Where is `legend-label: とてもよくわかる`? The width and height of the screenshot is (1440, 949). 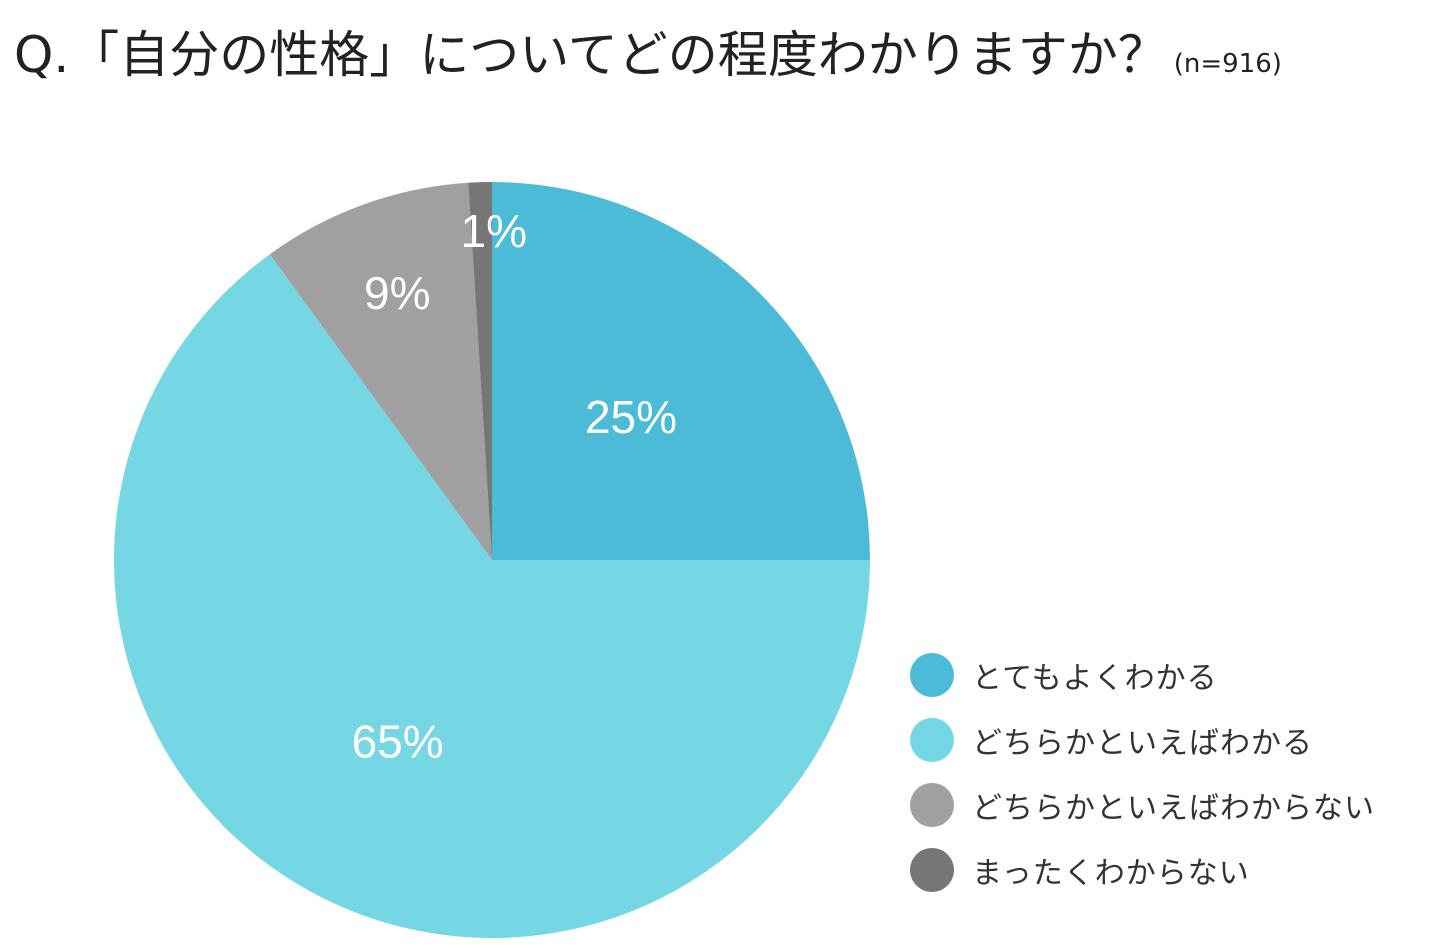 legend-label: とてもよくわかる is located at coordinates (1095, 678).